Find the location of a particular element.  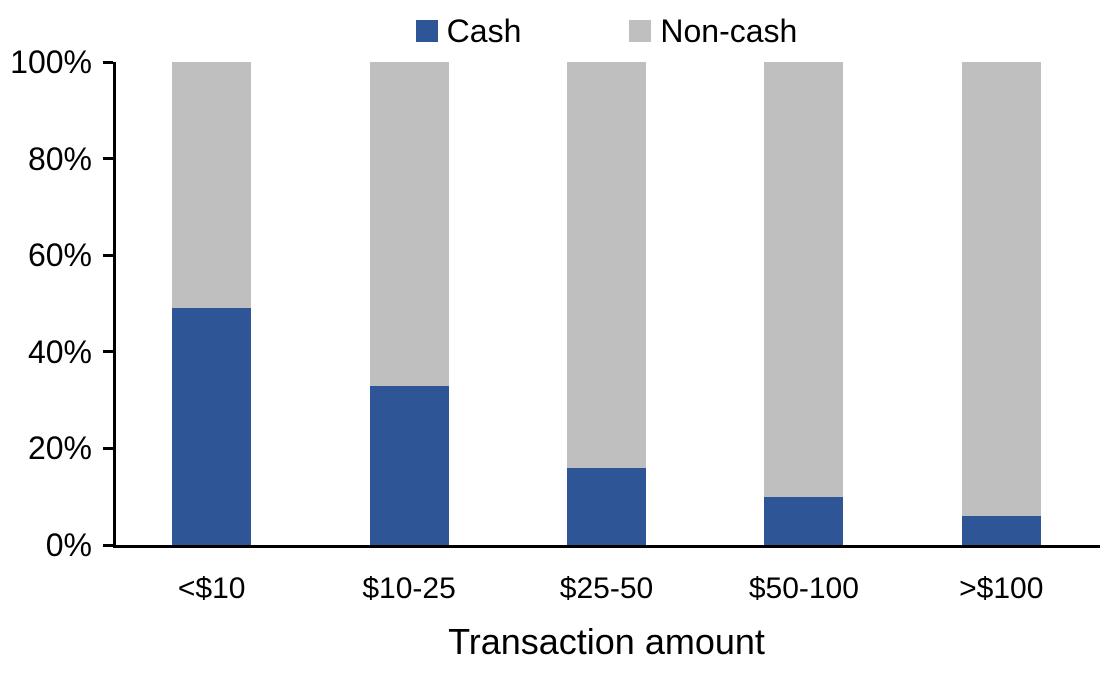

legend-item-noncash: Non-cash is located at coordinates (713, 31).